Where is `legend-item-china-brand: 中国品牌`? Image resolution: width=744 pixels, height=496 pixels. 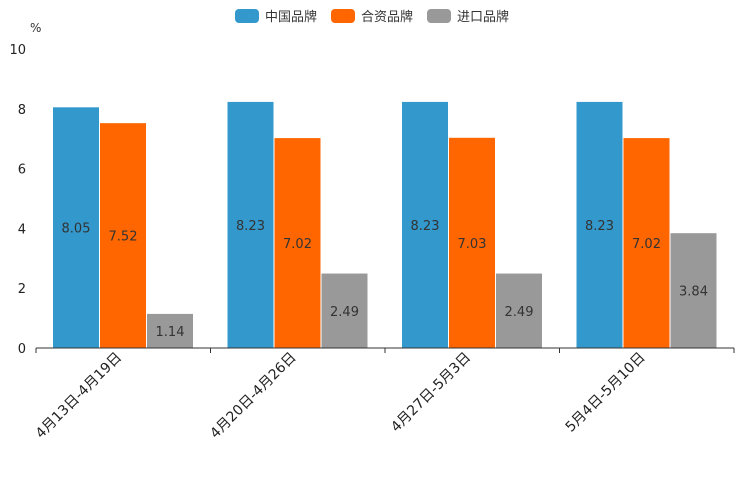 legend-item-china-brand: 中国品牌 is located at coordinates (275, 15).